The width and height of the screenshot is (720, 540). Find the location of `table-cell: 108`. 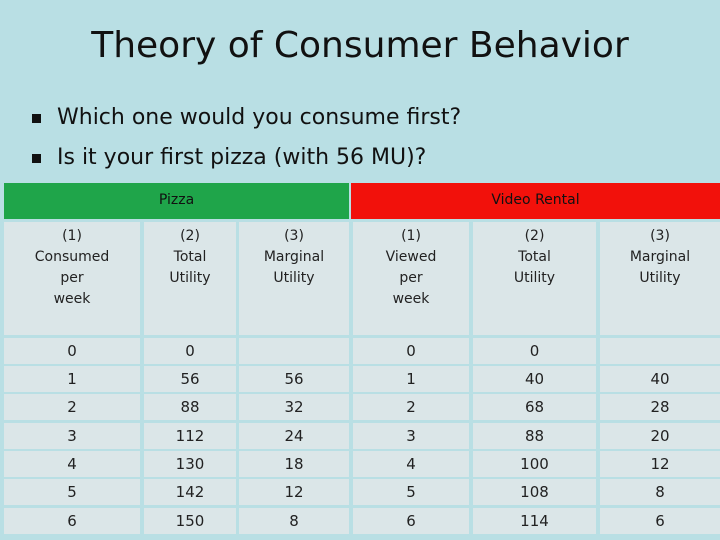

table-cell: 108 is located at coordinates (534, 492).